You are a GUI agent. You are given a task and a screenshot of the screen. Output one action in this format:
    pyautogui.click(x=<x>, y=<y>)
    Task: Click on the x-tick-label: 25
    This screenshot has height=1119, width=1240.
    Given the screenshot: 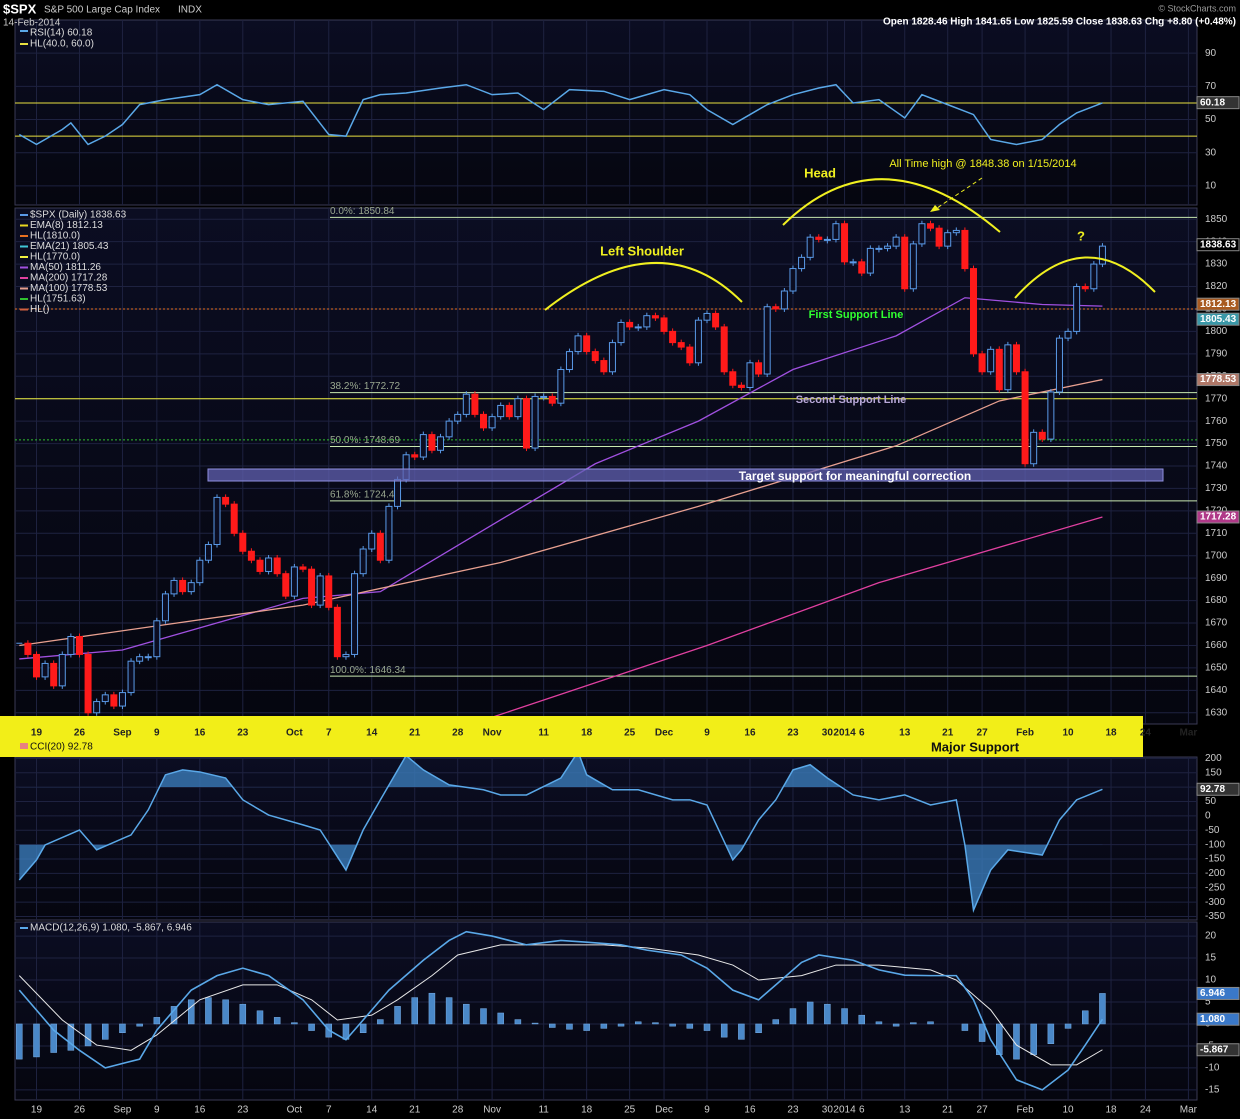 What is the action you would take?
    pyautogui.click(x=630, y=1110)
    